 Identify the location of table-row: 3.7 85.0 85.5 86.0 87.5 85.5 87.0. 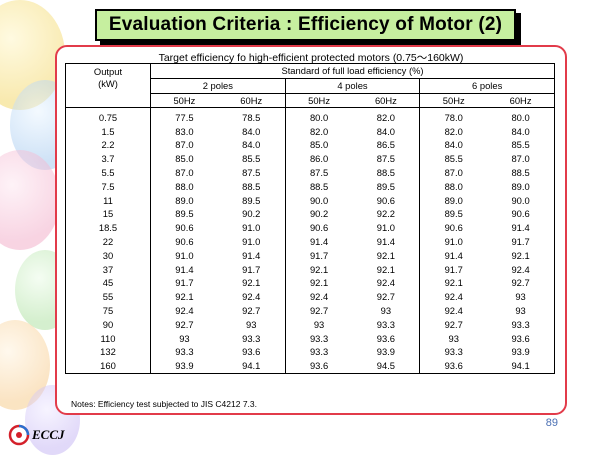
(310, 158).